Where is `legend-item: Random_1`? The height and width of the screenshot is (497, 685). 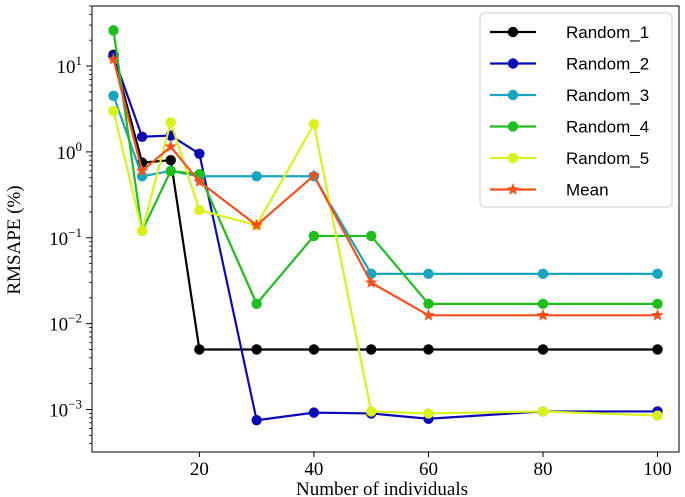
legend-item: Random_1 is located at coordinates (569, 32).